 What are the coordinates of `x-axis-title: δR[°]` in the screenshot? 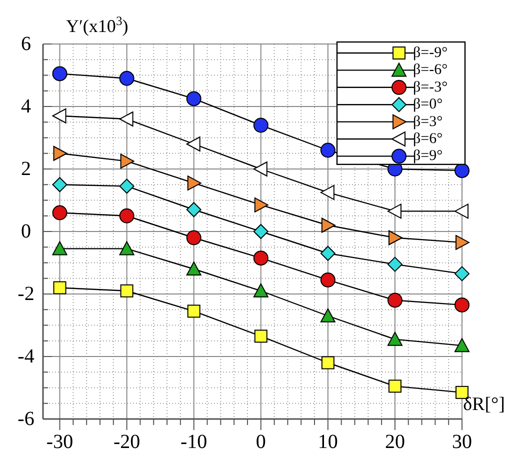 It's located at (484, 404).